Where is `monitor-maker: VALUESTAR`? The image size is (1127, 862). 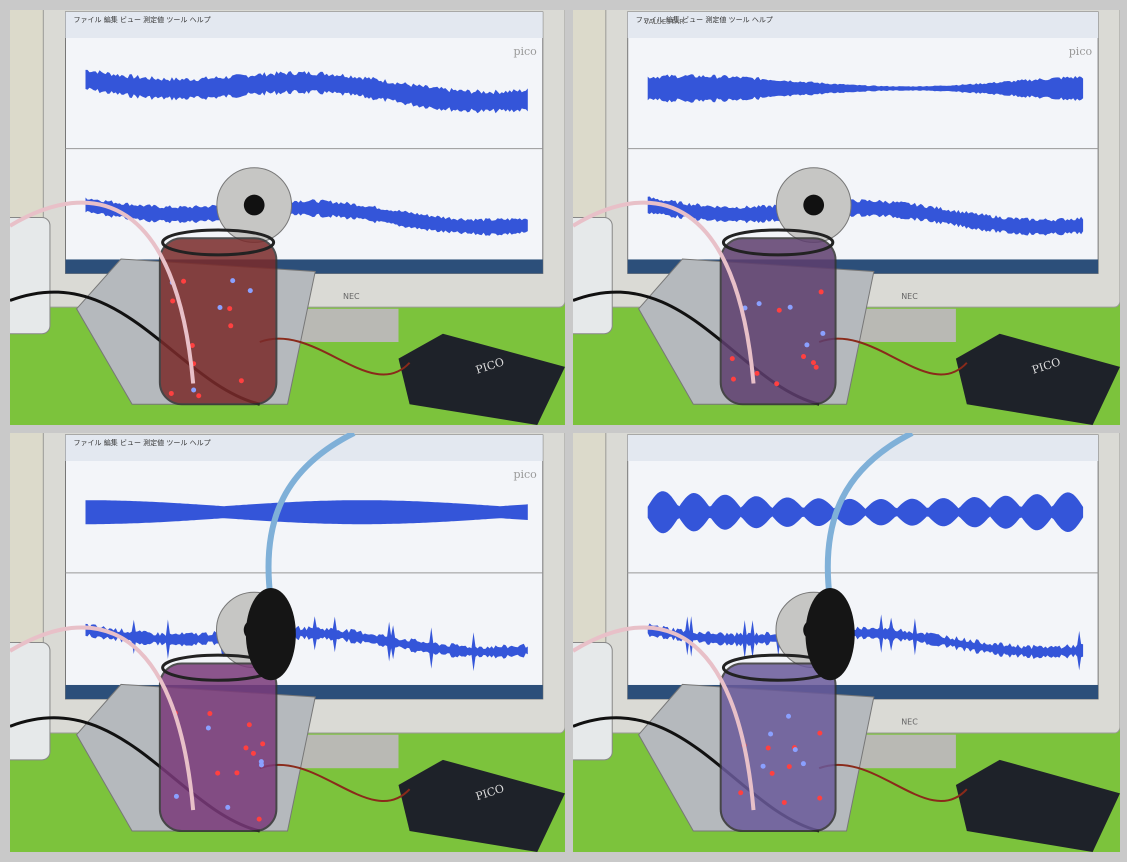
monitor-maker: VALUESTAR is located at coordinates (664, 22).